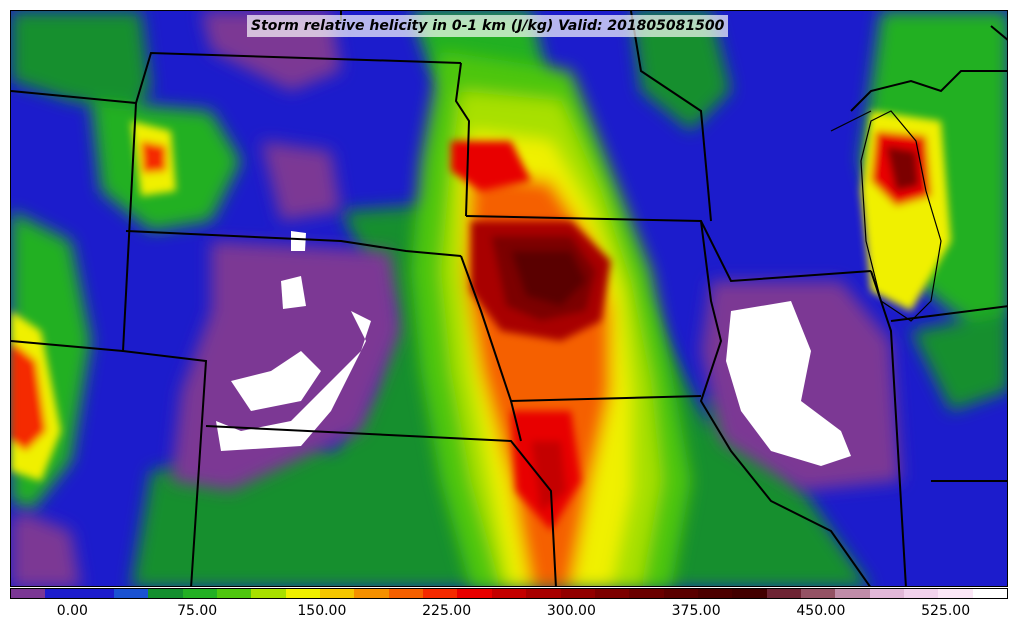  Describe the element at coordinates (886, 216) in the screenshot. I see `lake-shorelines` at that location.